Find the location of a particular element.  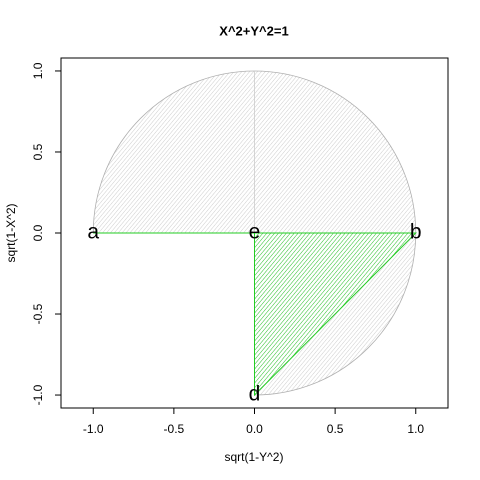

x-tick-label: -0.5 is located at coordinates (174, 429).